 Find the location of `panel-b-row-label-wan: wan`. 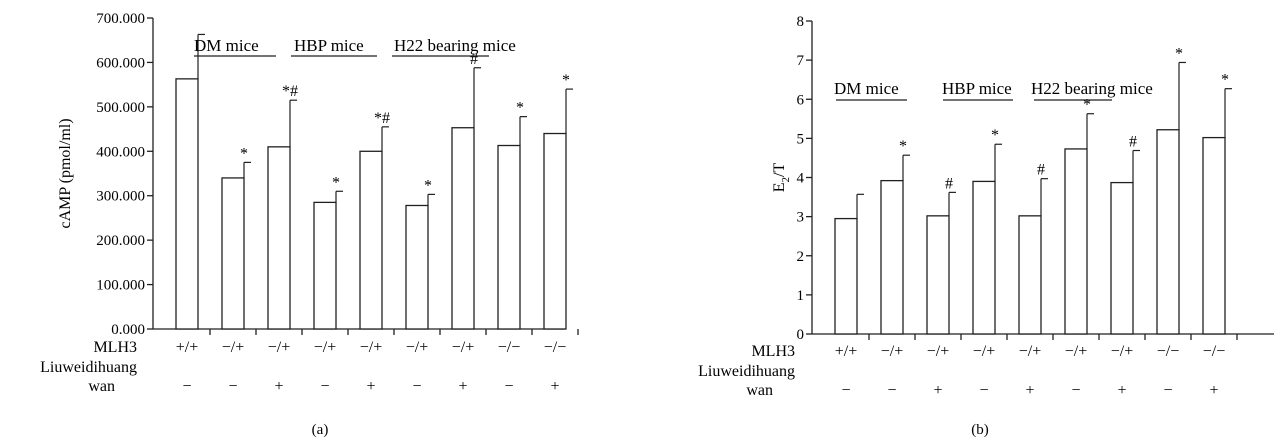

panel-b-row-label-wan: wan is located at coordinates (759, 390).